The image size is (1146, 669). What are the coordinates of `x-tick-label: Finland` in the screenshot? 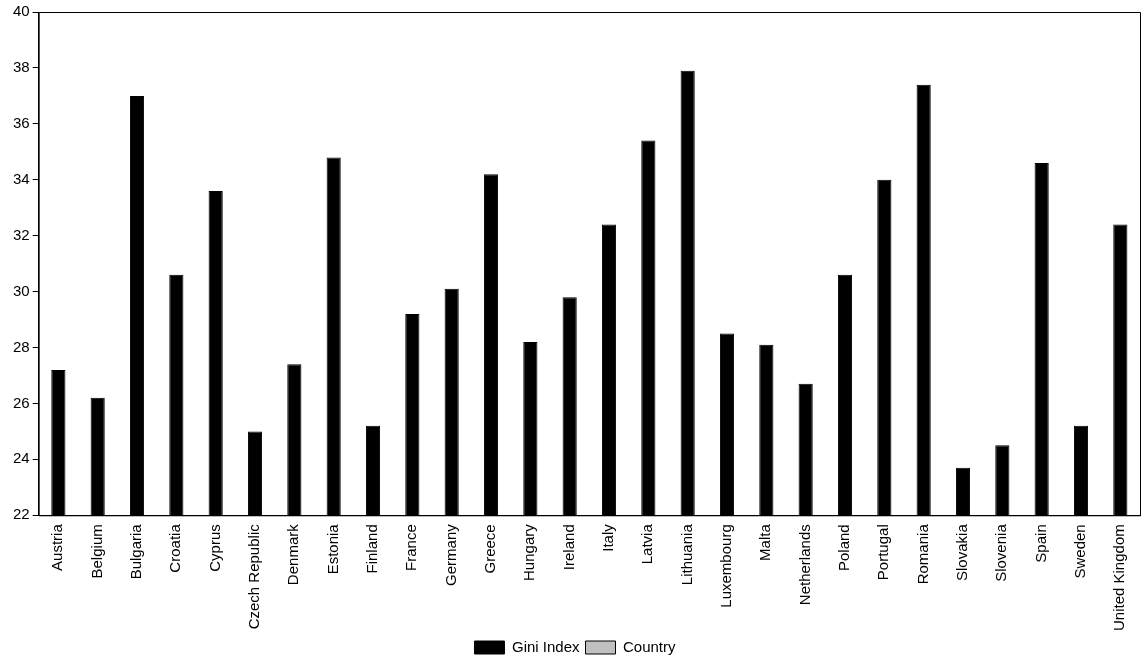 It's located at (372, 549).